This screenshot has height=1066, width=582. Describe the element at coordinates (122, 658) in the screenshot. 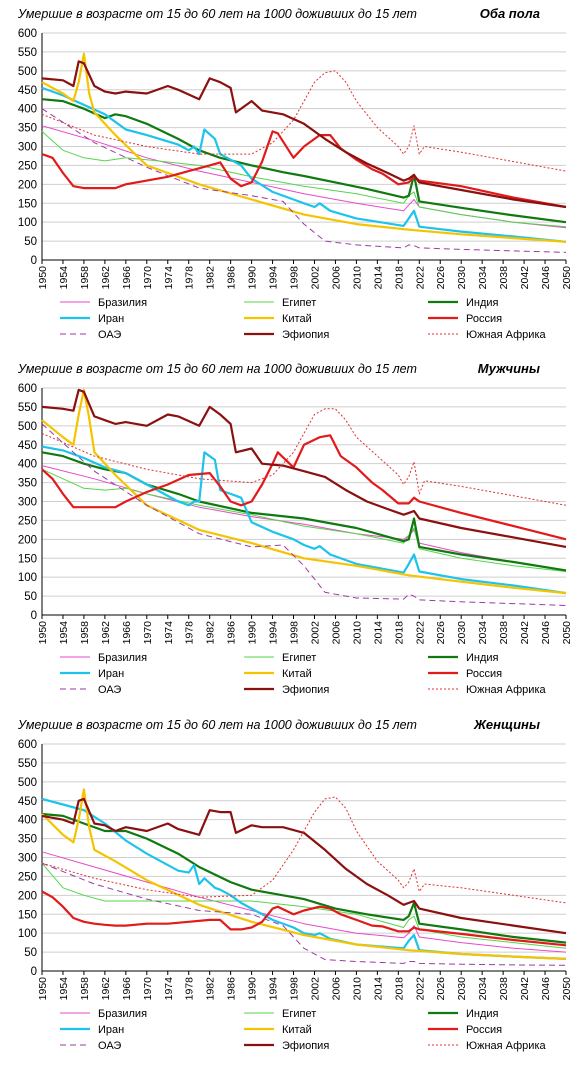

I see `legend-label-brazil: Бразилия` at that location.